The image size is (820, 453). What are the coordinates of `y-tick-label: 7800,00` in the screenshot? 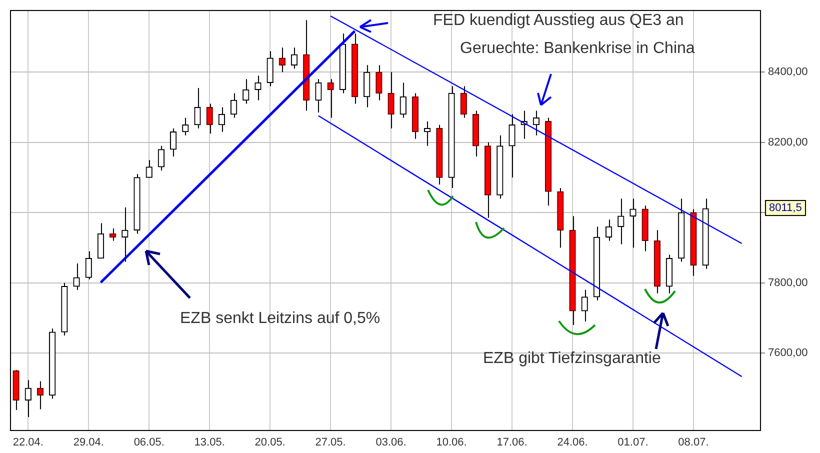 It's located at (788, 282).